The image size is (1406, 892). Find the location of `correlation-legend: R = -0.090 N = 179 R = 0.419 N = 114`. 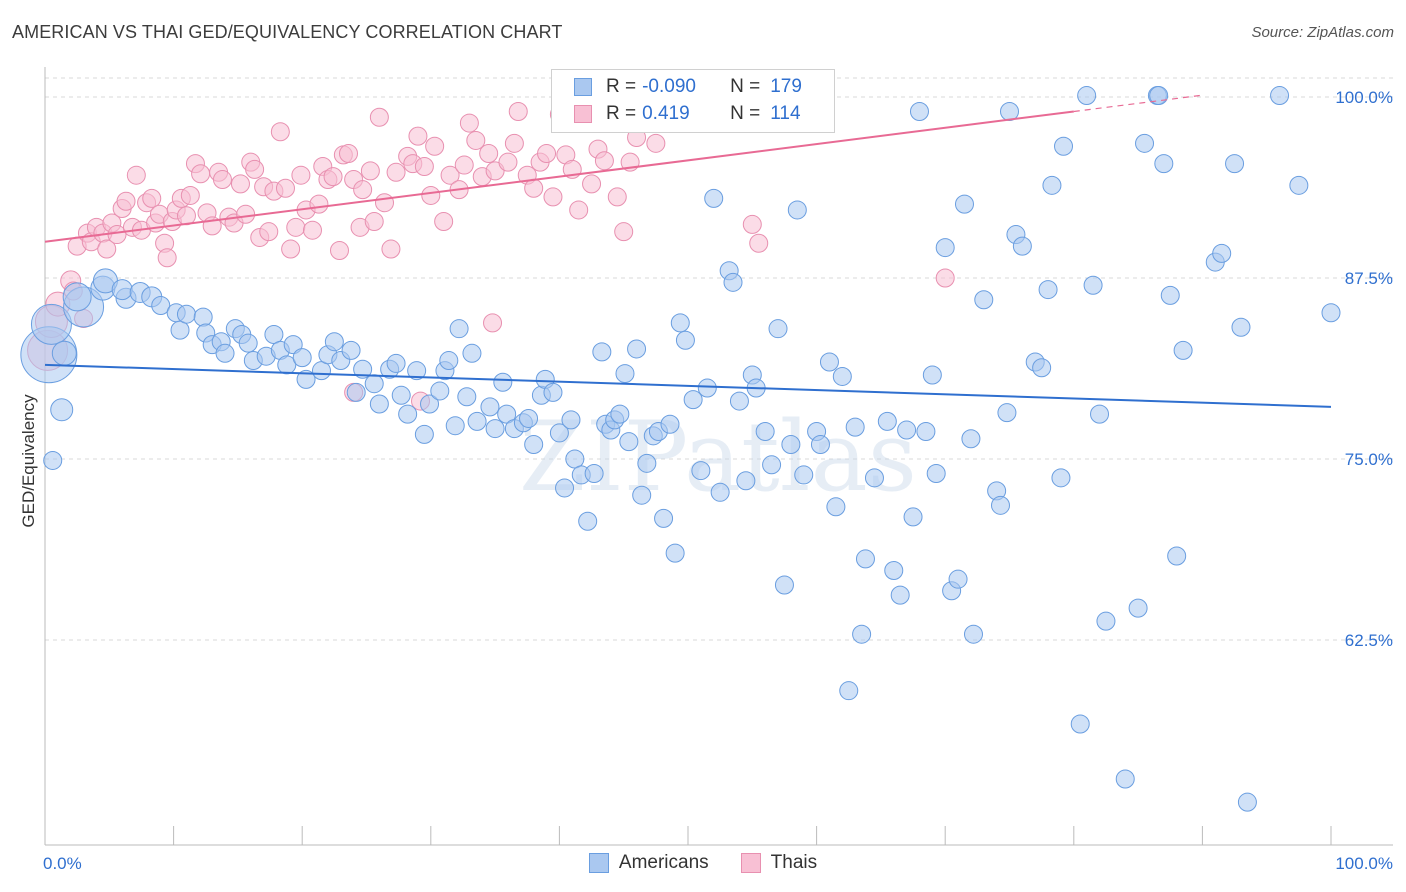

correlation-legend: R = -0.090 N = 179 R = 0.419 N = 114 is located at coordinates (693, 101).